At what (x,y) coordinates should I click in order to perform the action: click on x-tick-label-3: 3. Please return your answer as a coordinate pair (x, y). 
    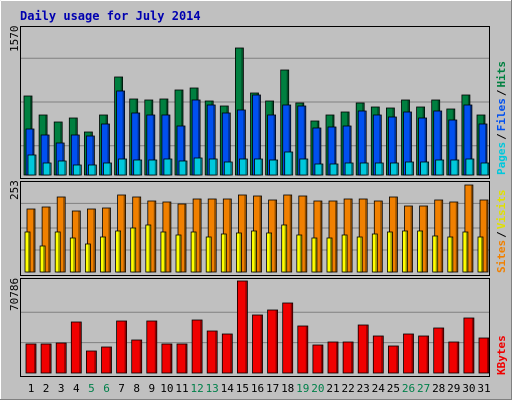
    Looking at the image, I should click on (61, 388).